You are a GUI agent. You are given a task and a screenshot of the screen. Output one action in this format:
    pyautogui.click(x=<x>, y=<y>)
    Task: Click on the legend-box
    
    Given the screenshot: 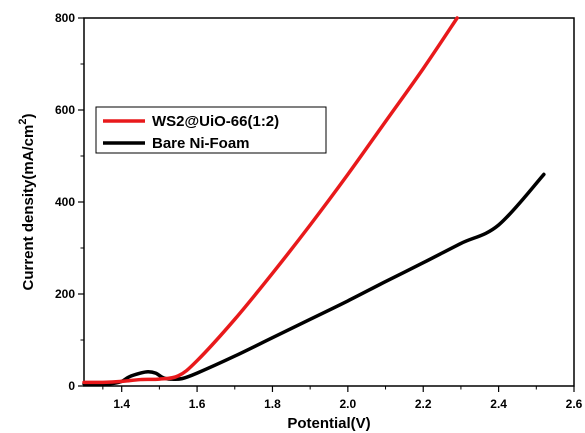 What is the action you would take?
    pyautogui.click(x=211, y=130)
    